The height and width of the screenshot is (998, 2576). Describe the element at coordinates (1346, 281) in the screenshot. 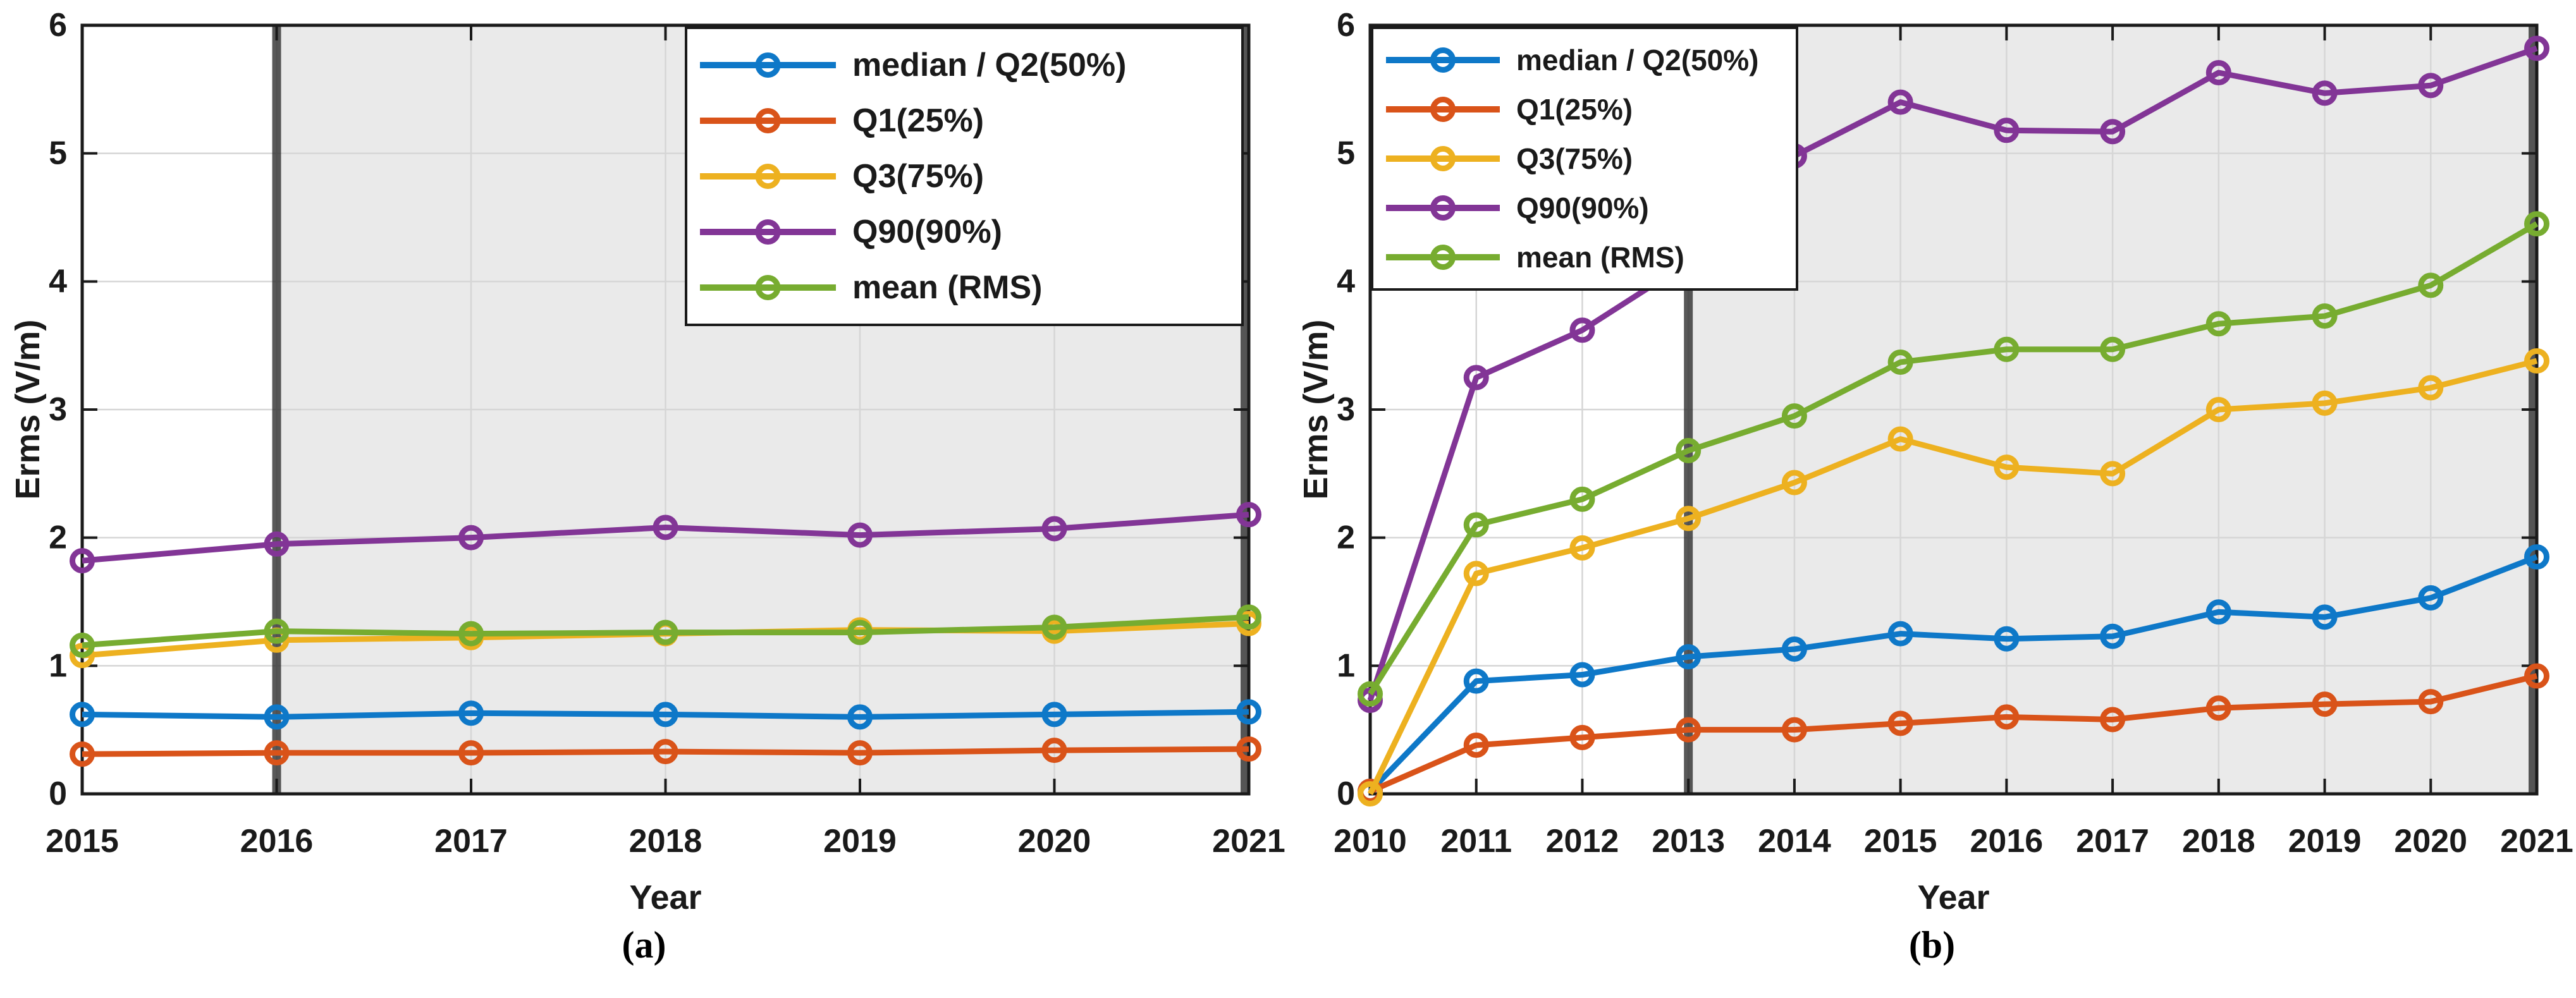

I see `y-tick-label: 4` at that location.